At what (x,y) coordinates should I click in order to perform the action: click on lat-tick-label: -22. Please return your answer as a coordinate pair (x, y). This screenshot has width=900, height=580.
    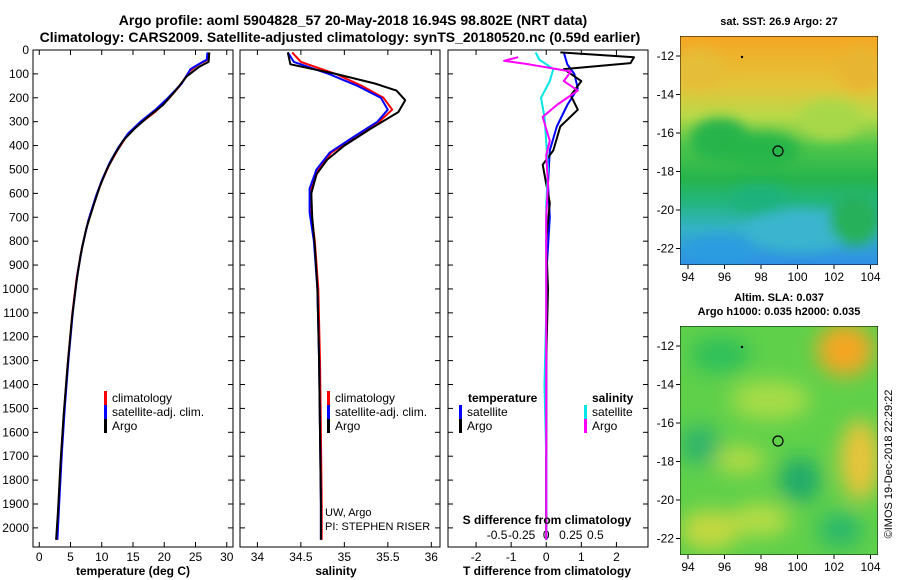
    Looking at the image, I should click on (666, 539).